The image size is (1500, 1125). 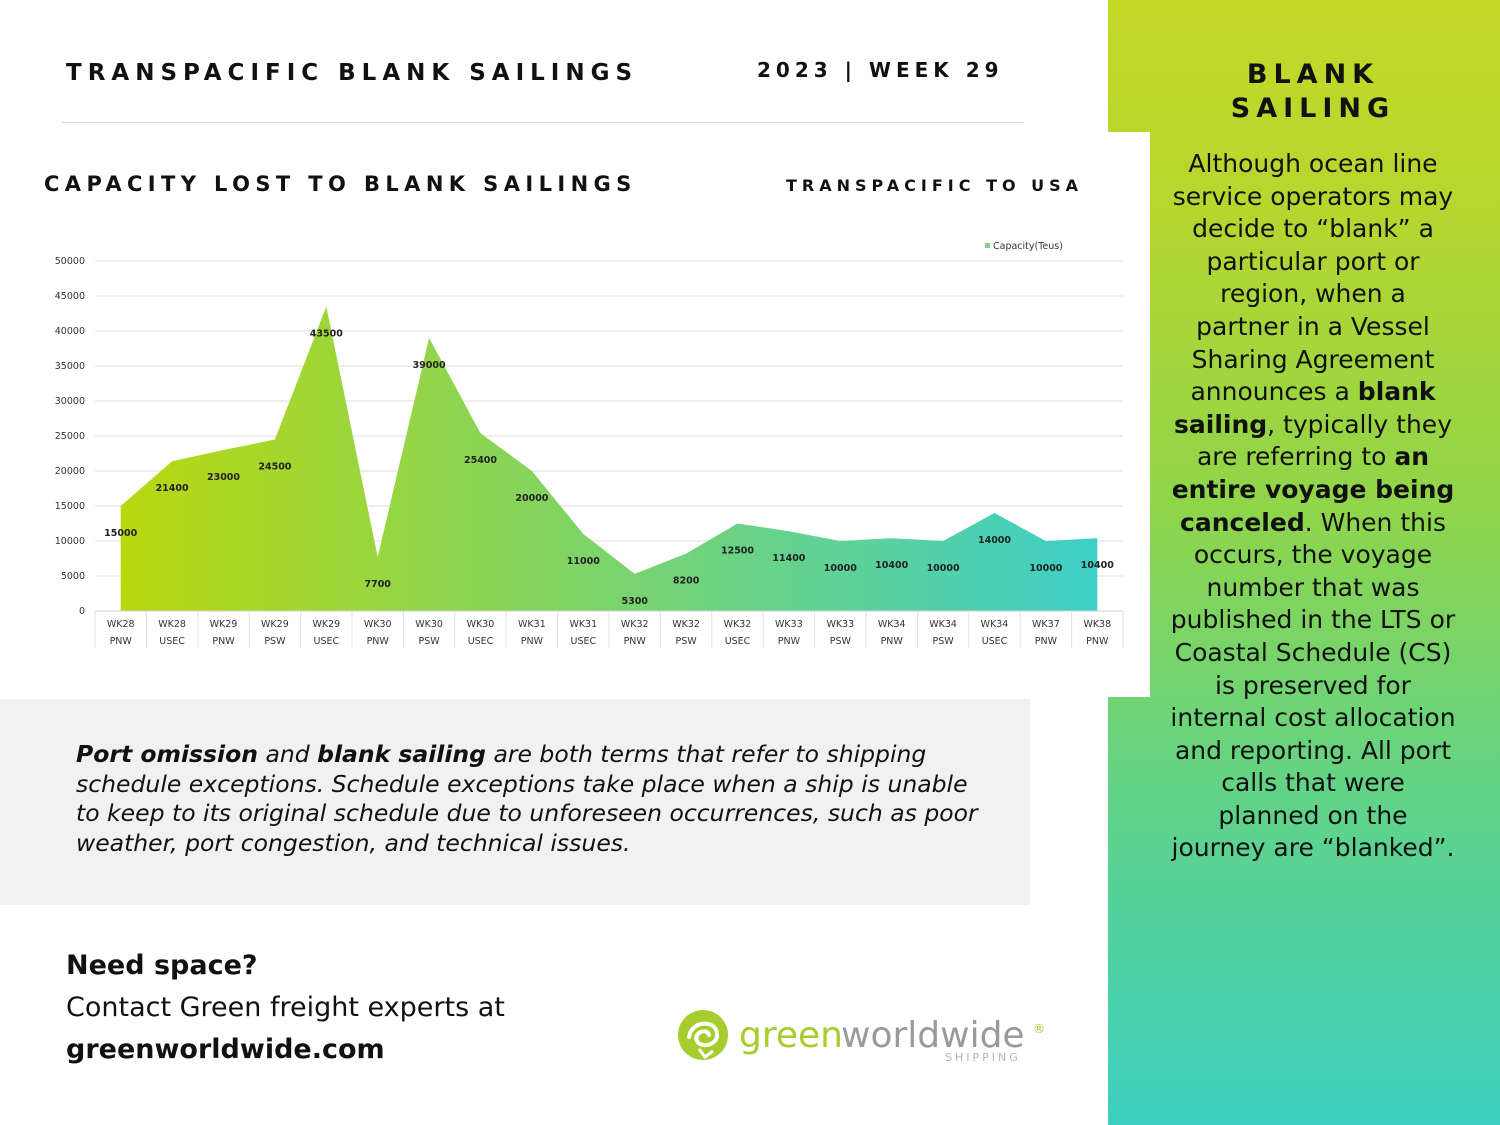 I want to click on cta-heading: Need space?, so click(x=162, y=965).